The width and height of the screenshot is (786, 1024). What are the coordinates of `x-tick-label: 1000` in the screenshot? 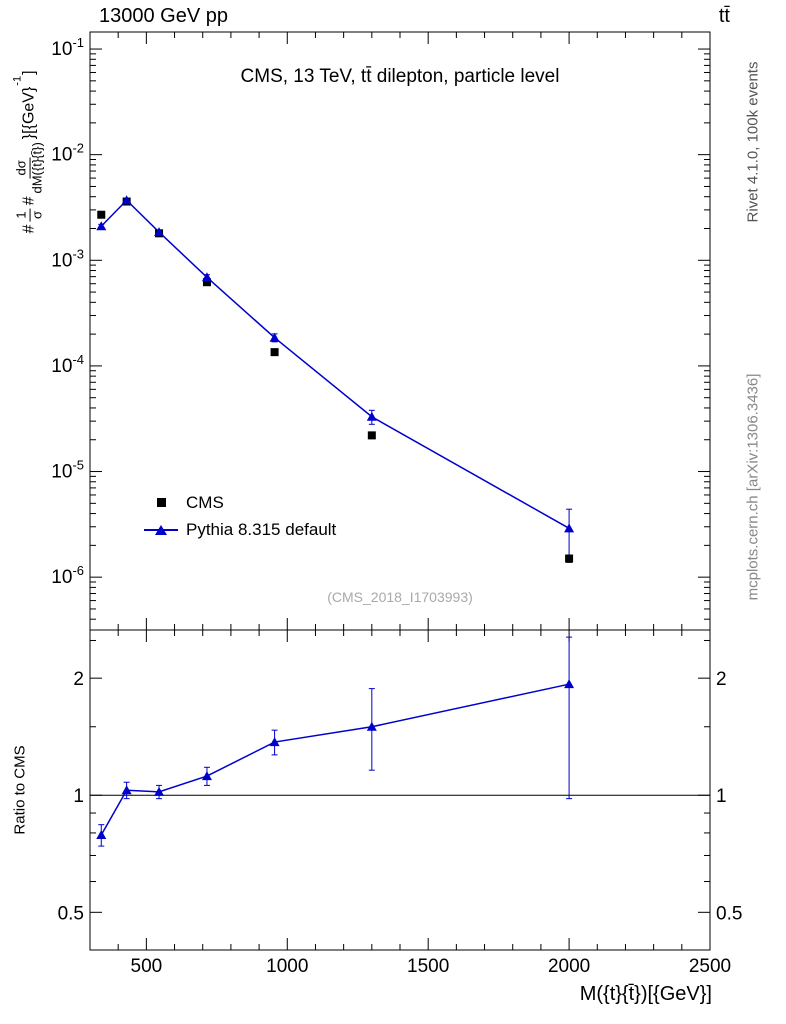 It's located at (287, 966).